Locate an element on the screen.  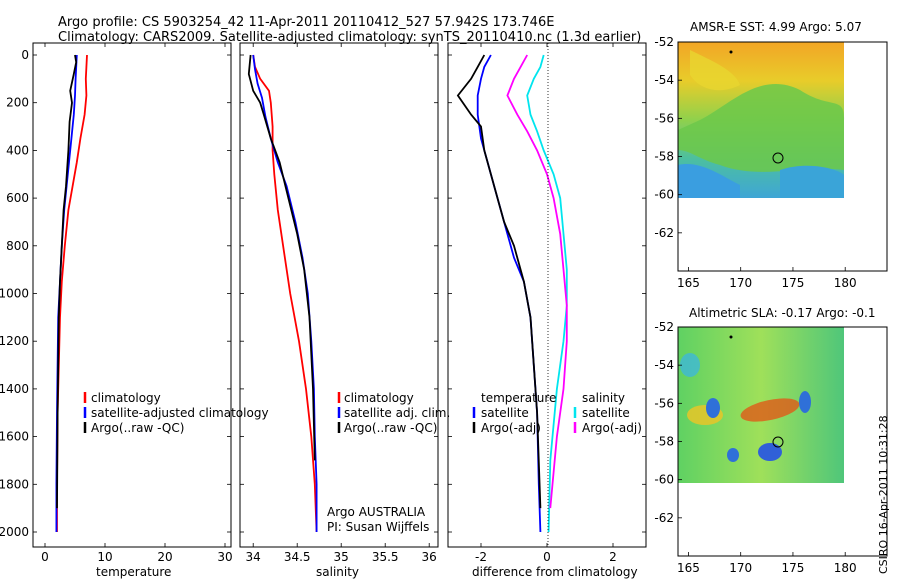
sst-dot-marker is located at coordinates (731, 52).